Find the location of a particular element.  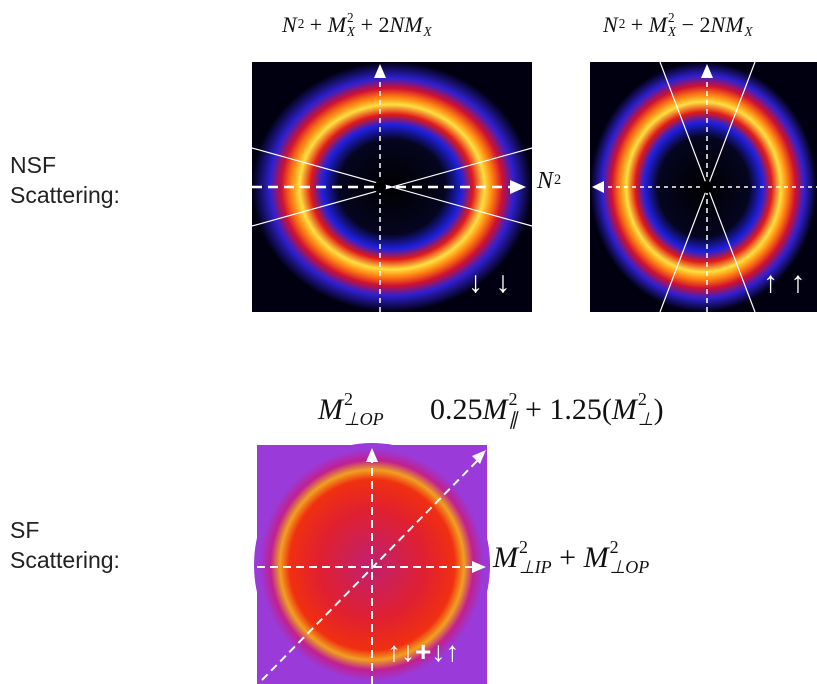

script: 2 ⊥IP is located at coordinates (535, 557).